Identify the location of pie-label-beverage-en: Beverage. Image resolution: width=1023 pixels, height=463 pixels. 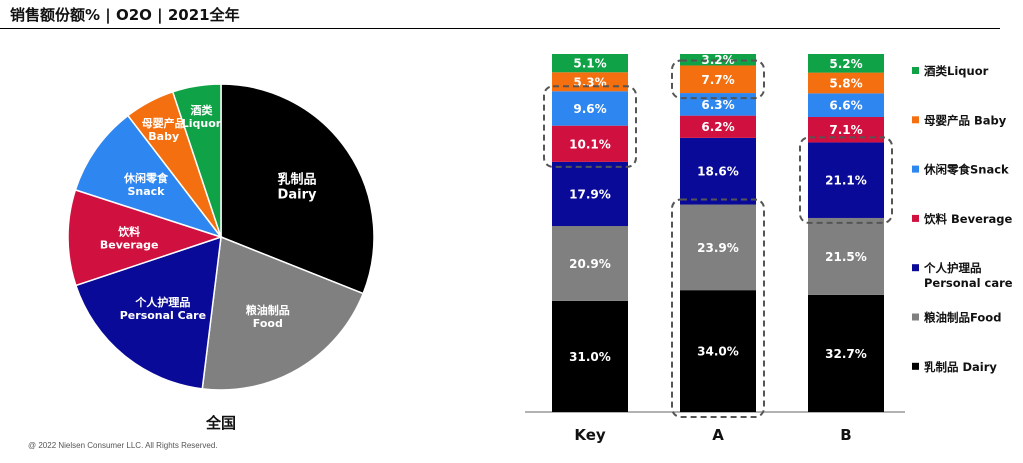
(129, 244).